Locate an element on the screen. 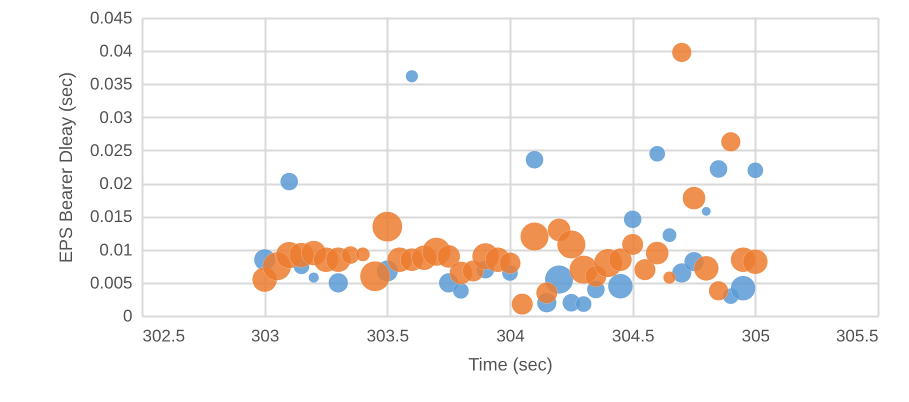 Image resolution: width=909 pixels, height=402 pixels. x-tick-label: 302.5 is located at coordinates (164, 336).